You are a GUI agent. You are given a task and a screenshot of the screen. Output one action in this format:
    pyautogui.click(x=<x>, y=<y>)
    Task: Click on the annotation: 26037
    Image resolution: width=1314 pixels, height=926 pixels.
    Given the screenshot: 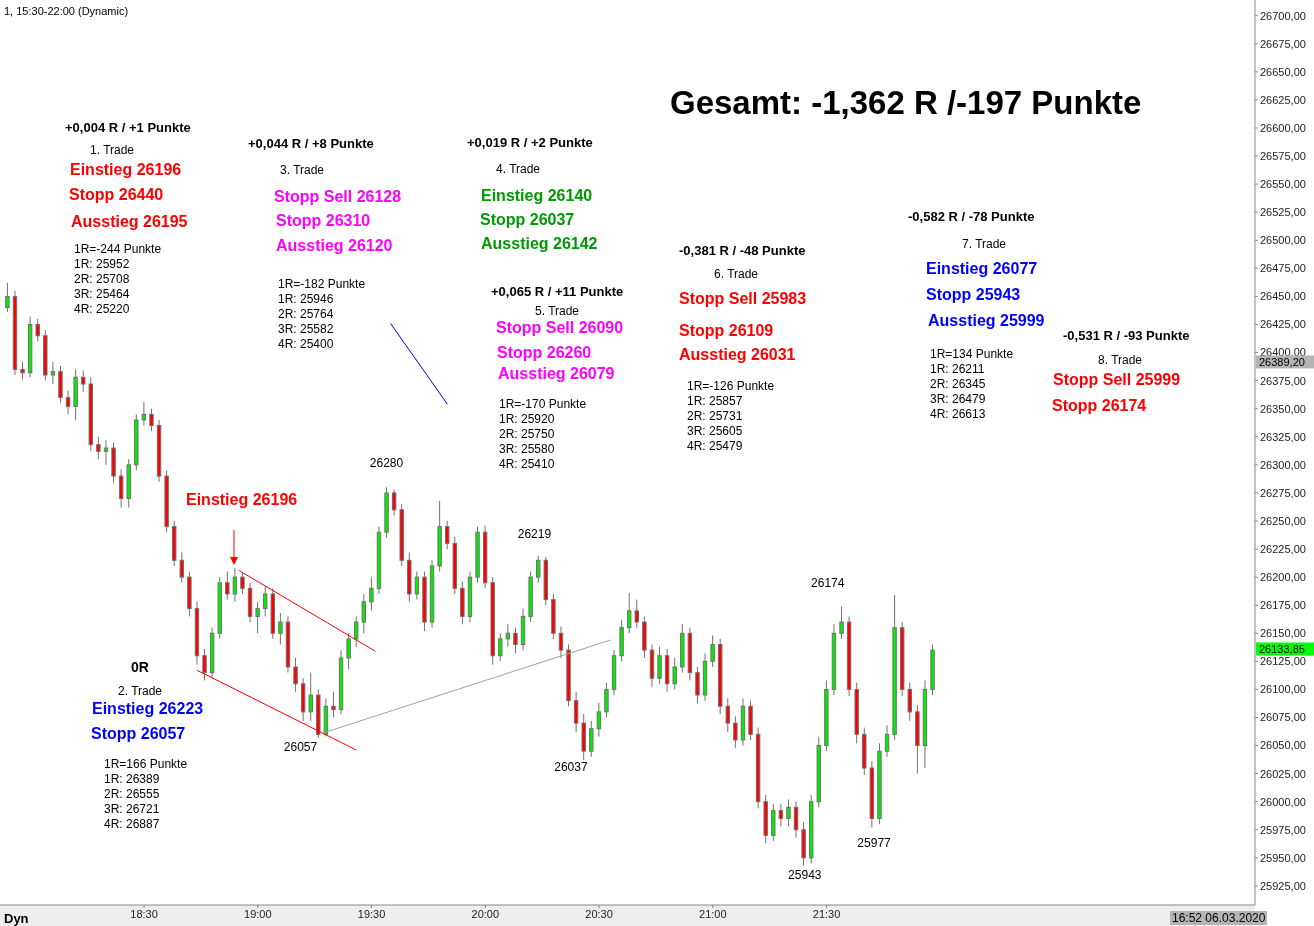 What is the action you would take?
    pyautogui.click(x=571, y=767)
    